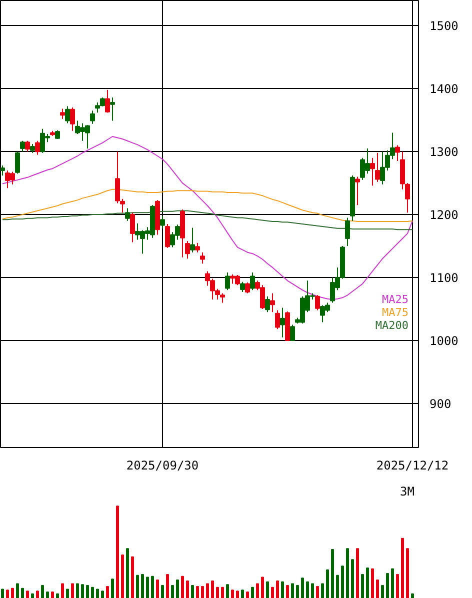  What do you see at coordinates (407, 491) in the screenshot?
I see `text: 3M` at bounding box center [407, 491].